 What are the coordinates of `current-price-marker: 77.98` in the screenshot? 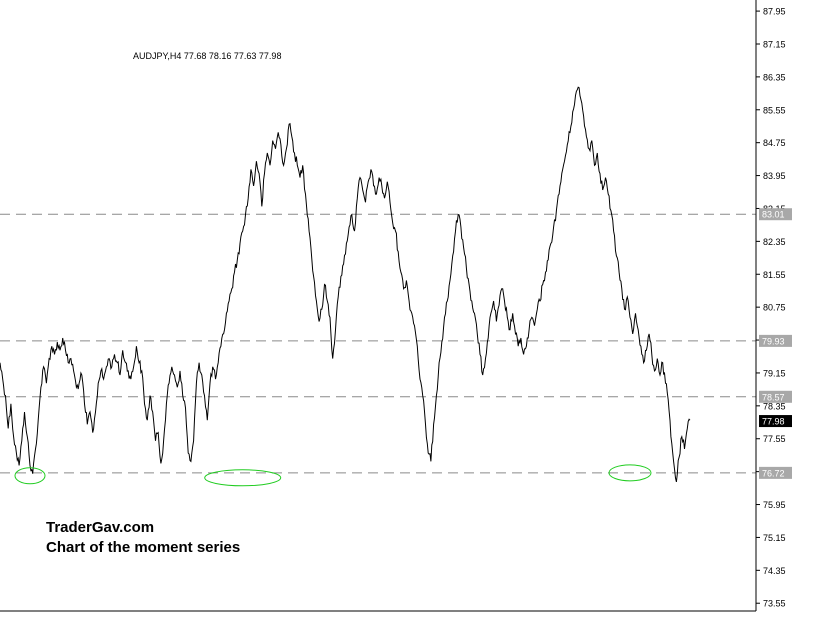 It's located at (775, 421).